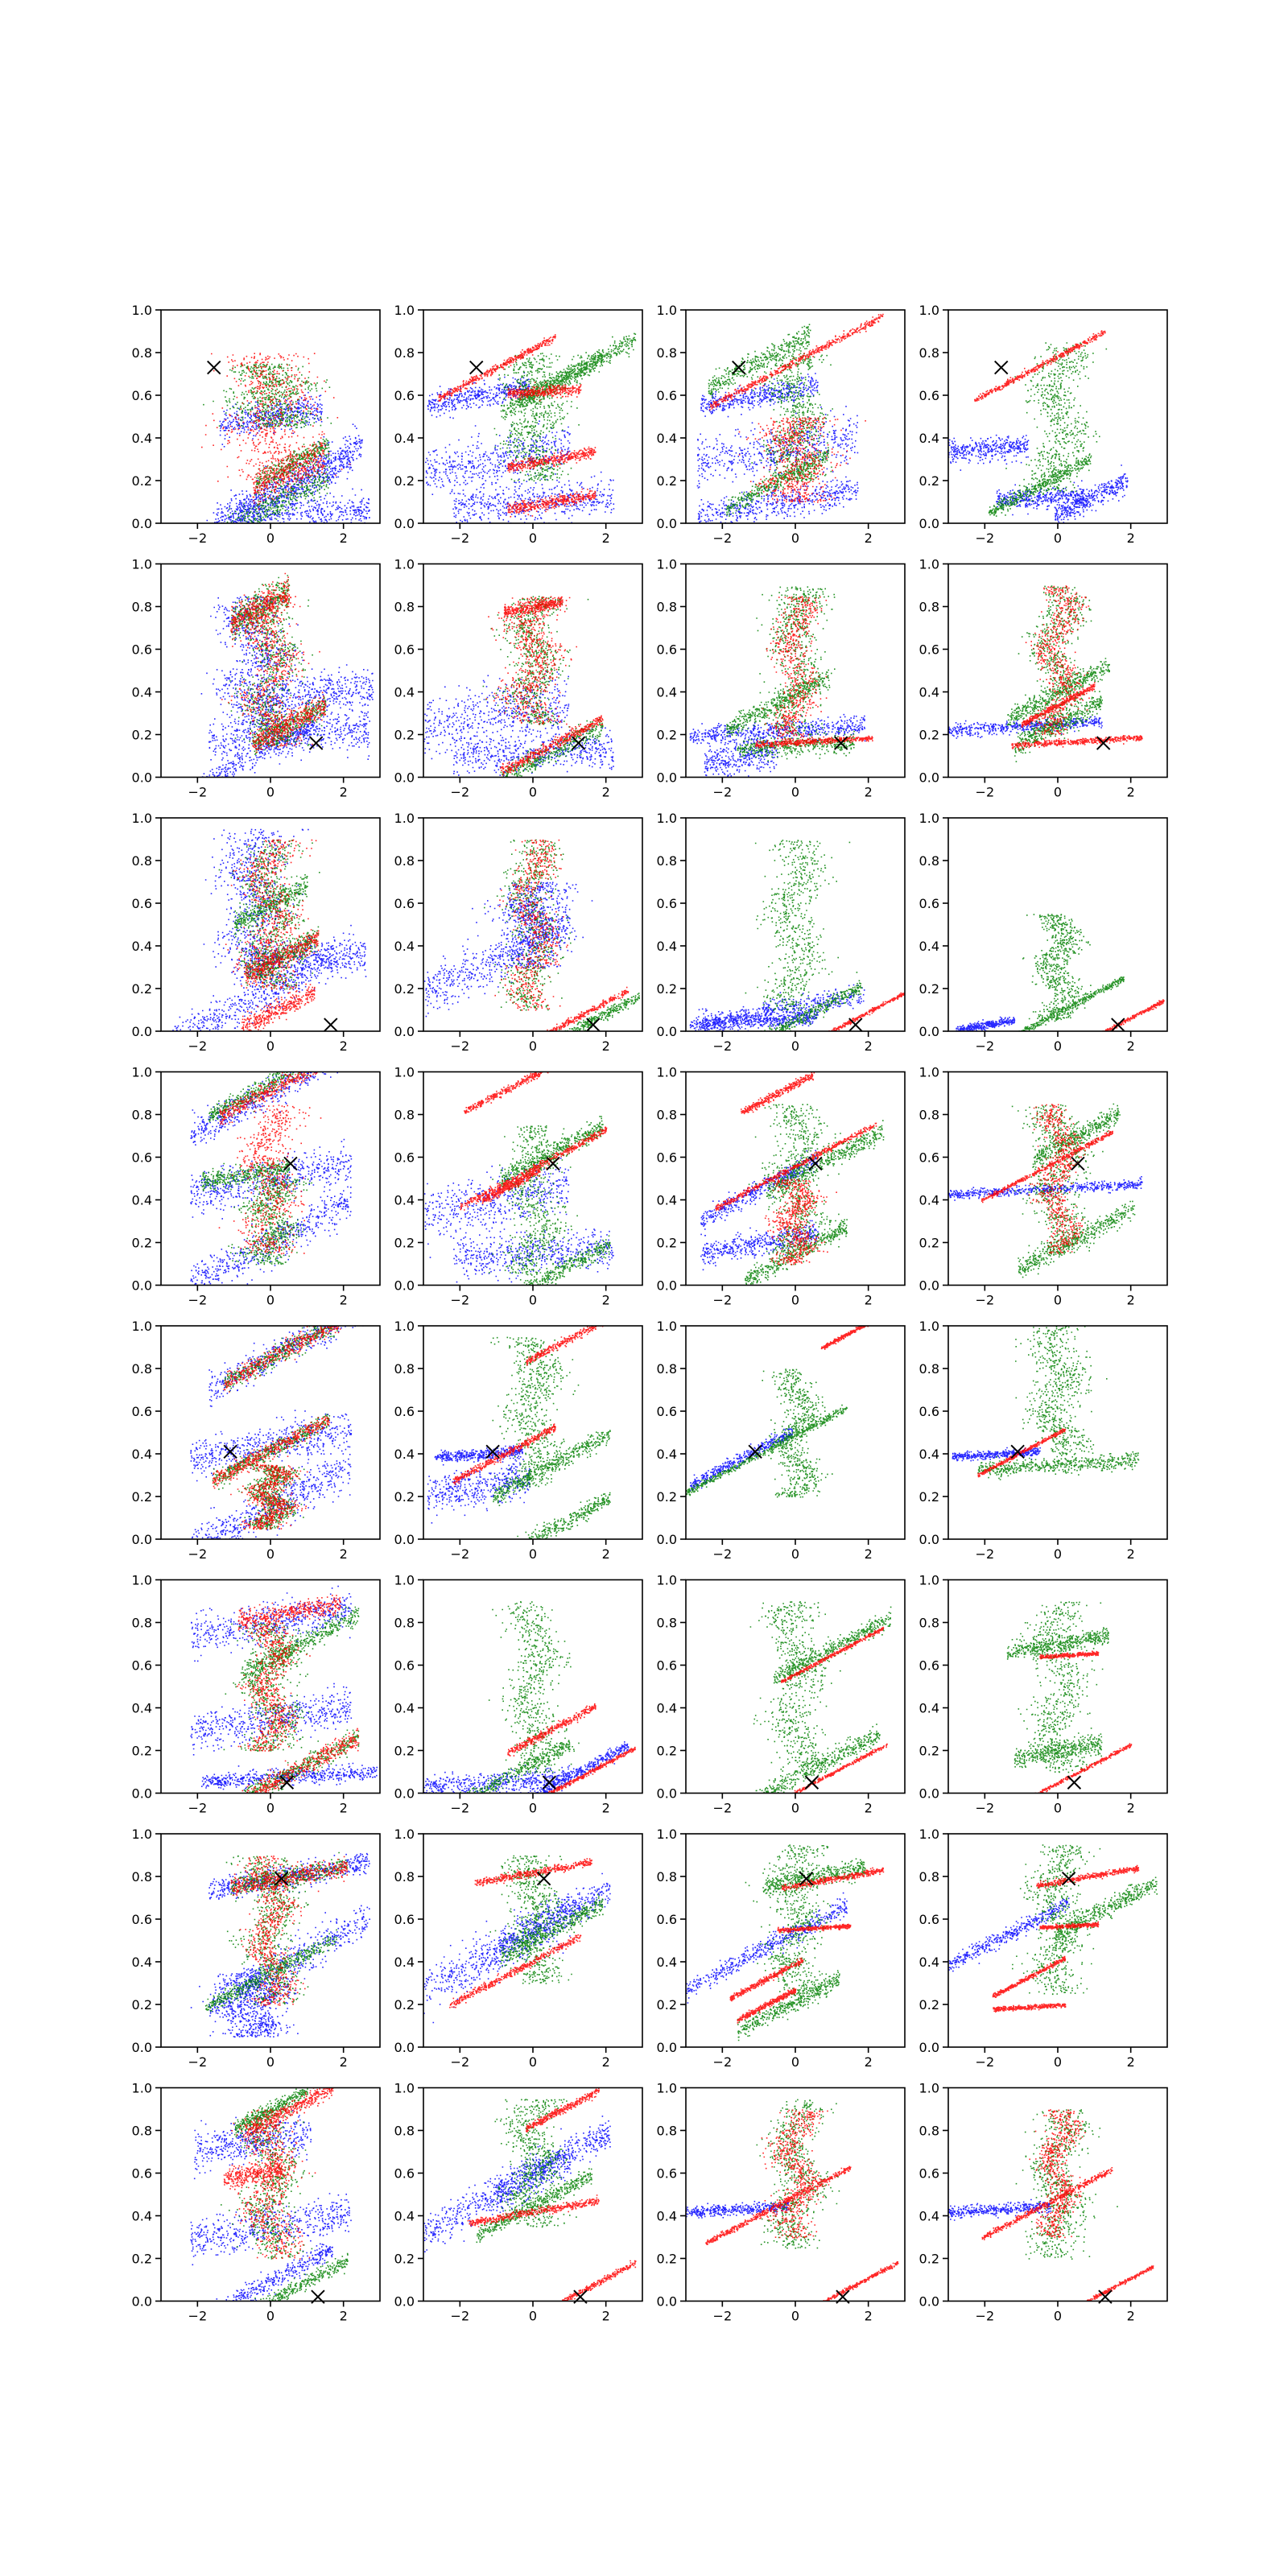 The width and height of the screenshot is (1288, 2576). I want to click on subplot-r8-c1: −2 0 20.00.20.40.60.81.0, so click(256, 2214).